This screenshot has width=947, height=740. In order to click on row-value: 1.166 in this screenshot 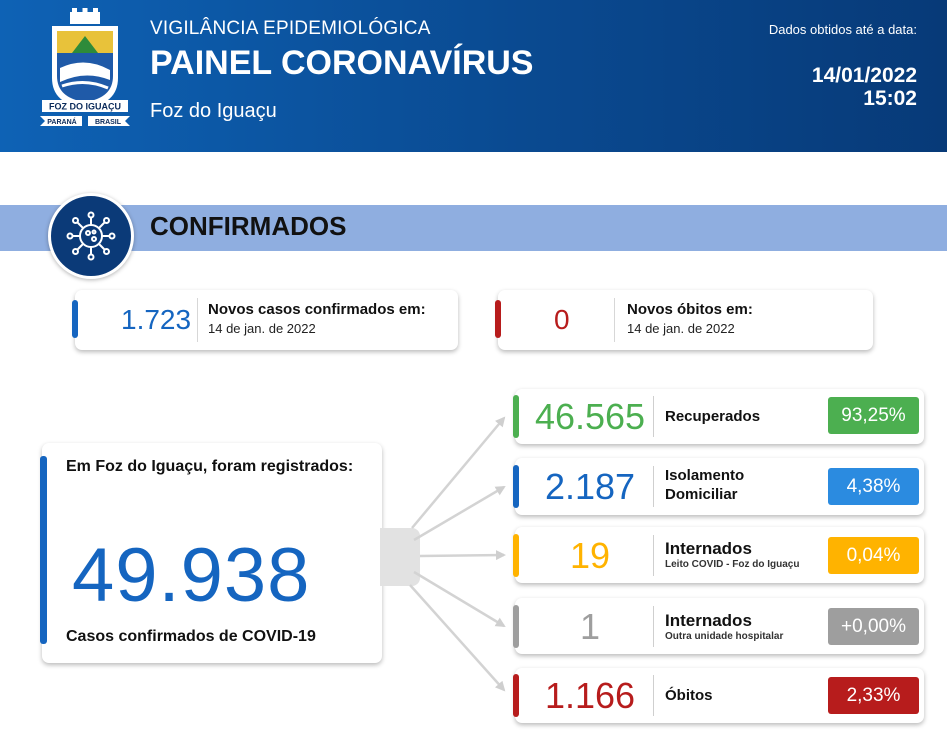, I will do `click(590, 695)`.